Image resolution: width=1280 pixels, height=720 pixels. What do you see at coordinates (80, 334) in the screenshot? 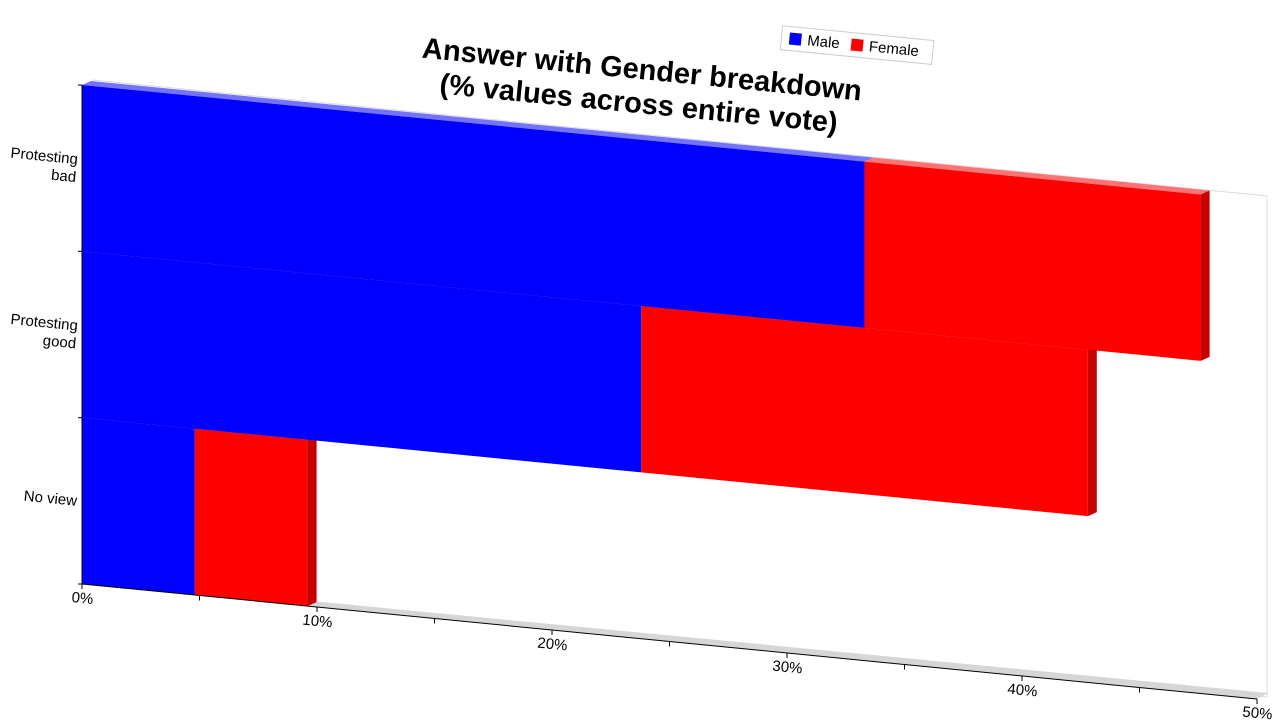
I see `y-tick-layer` at bounding box center [80, 334].